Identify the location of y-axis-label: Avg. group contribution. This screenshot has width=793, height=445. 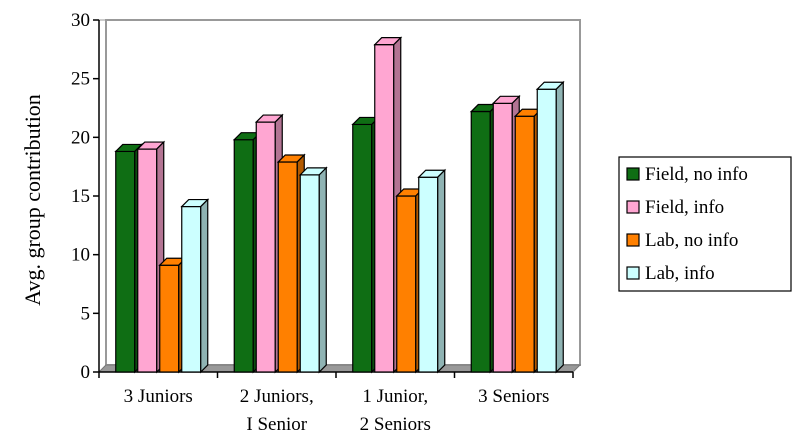
(32, 200).